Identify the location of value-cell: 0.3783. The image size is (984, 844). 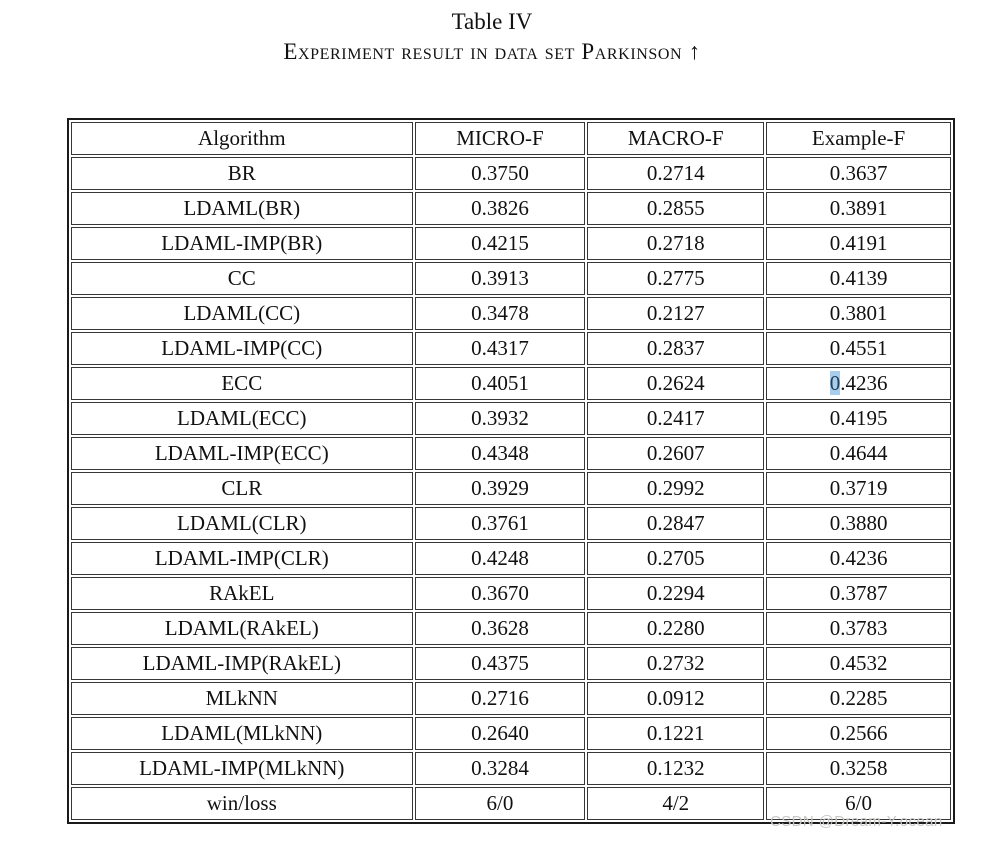
(858, 628).